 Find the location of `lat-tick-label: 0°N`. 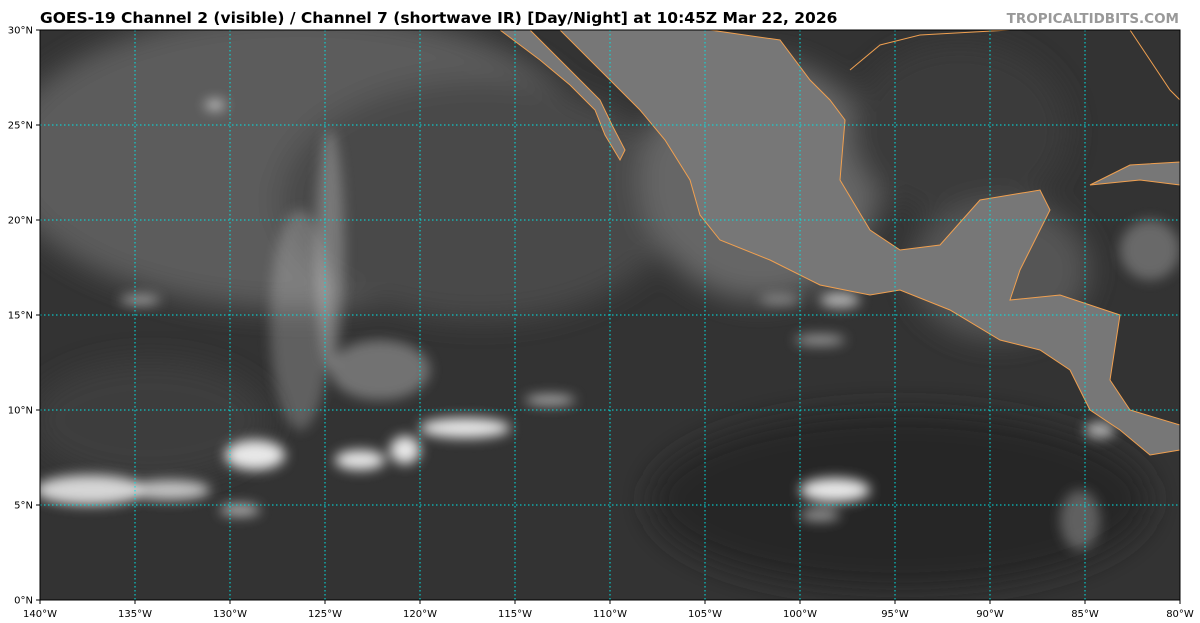

lat-tick-label: 0°N is located at coordinates (23, 601).